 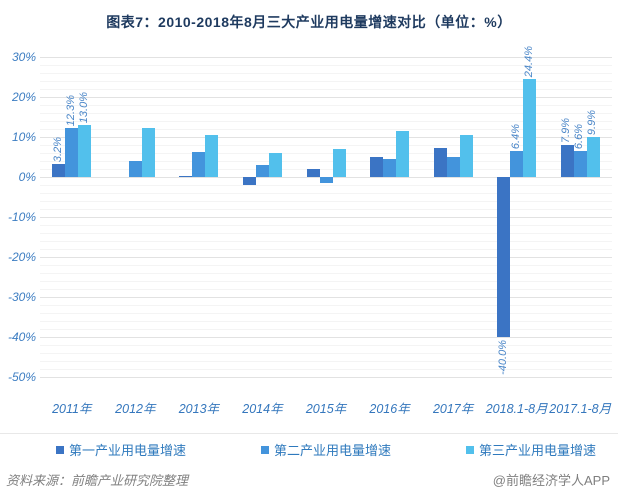 What do you see at coordinates (309, 22) in the screenshot?
I see `chart-title: 图表7：2010-2018年8月三大产业用电量增速对比（单位：%）` at bounding box center [309, 22].